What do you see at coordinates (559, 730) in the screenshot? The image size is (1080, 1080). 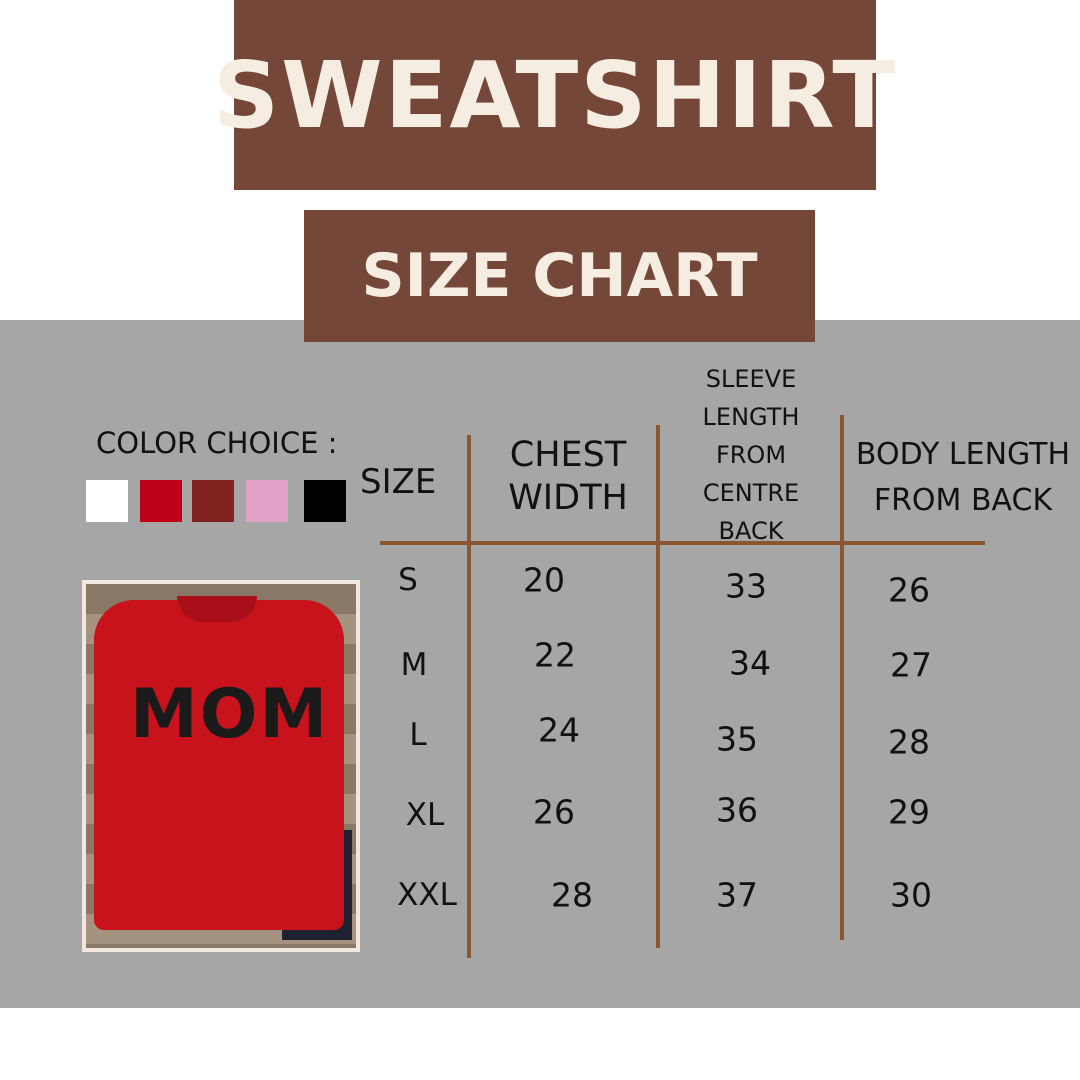 I see `cell-chest: 24` at bounding box center [559, 730].